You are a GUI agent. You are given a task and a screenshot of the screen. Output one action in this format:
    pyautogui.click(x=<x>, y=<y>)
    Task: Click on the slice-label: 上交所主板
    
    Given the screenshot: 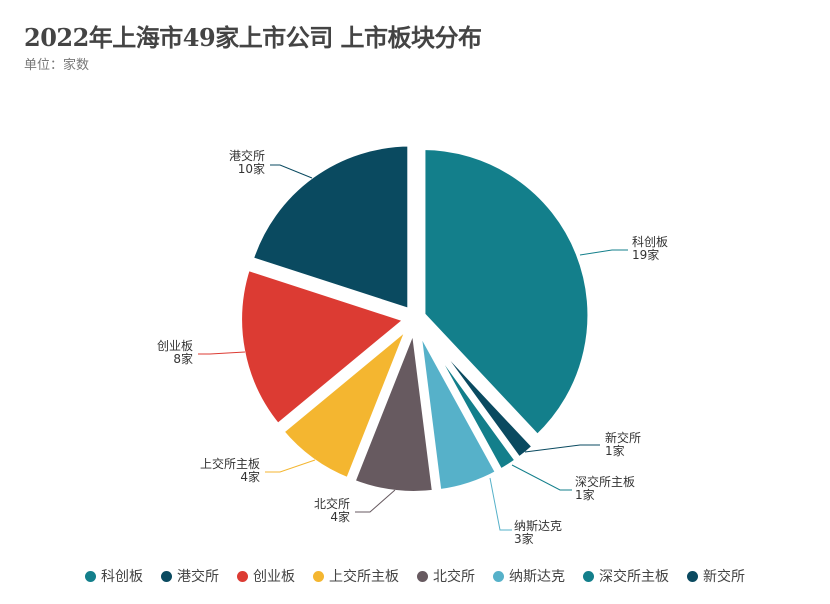 What is the action you would take?
    pyautogui.click(x=230, y=463)
    